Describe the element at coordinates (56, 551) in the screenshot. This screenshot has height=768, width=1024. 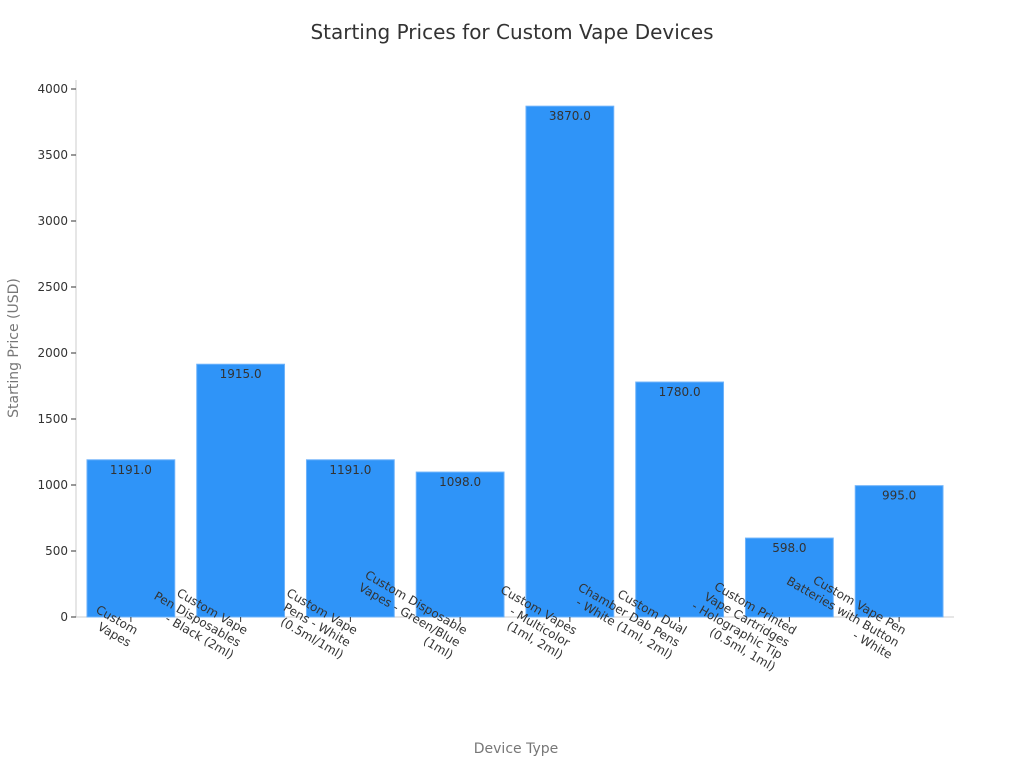
I see `y-tick-label: 500` at that location.